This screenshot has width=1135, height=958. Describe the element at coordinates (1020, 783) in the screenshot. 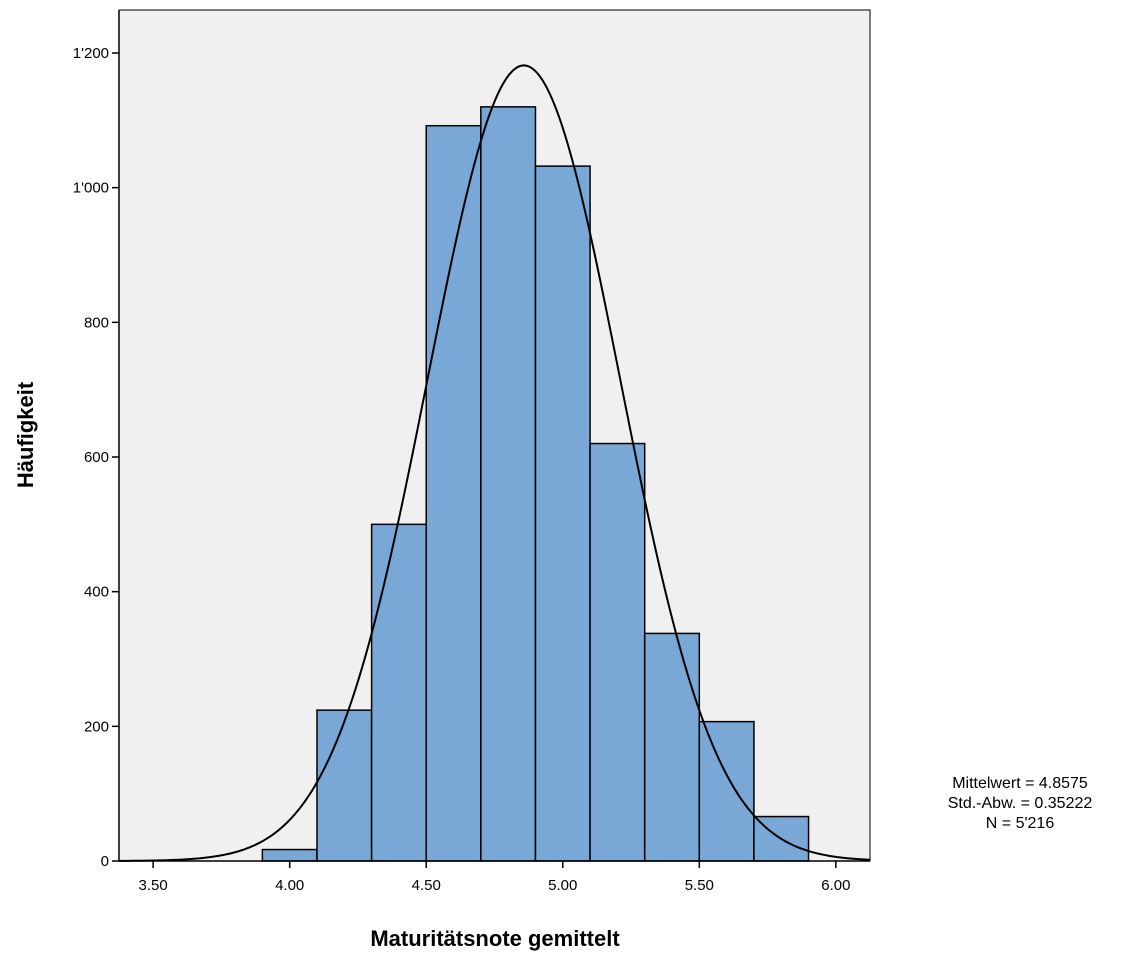

I see `stat-mean: Mittelwert = 4.8575` at that location.